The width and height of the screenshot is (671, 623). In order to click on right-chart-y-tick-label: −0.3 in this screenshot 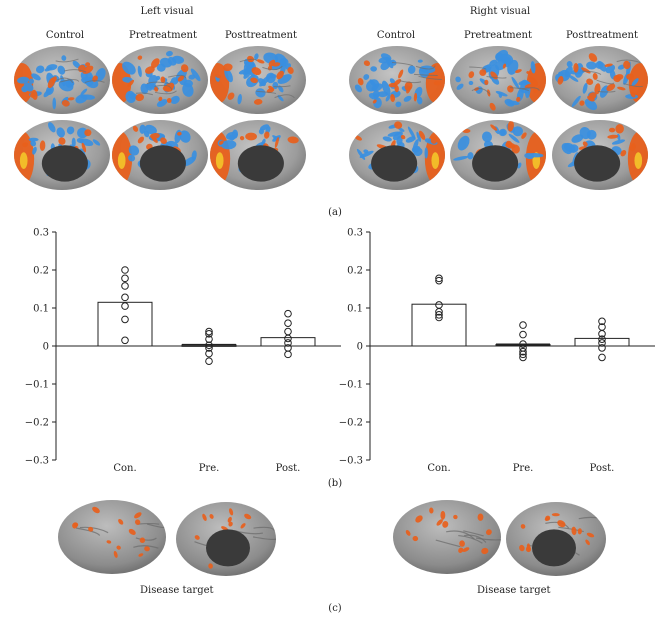, I will do `click(351, 461)`.